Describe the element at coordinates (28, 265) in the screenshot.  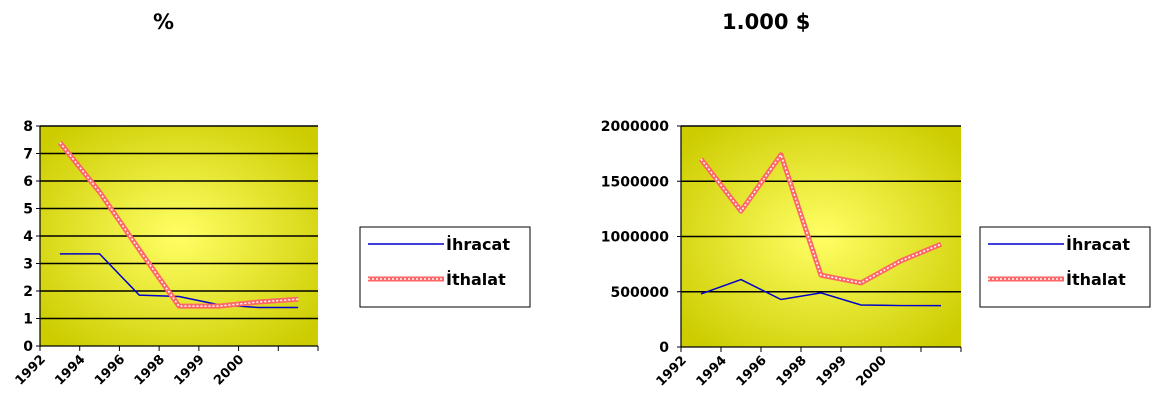
I see `y-tick-label: 3` at that location.